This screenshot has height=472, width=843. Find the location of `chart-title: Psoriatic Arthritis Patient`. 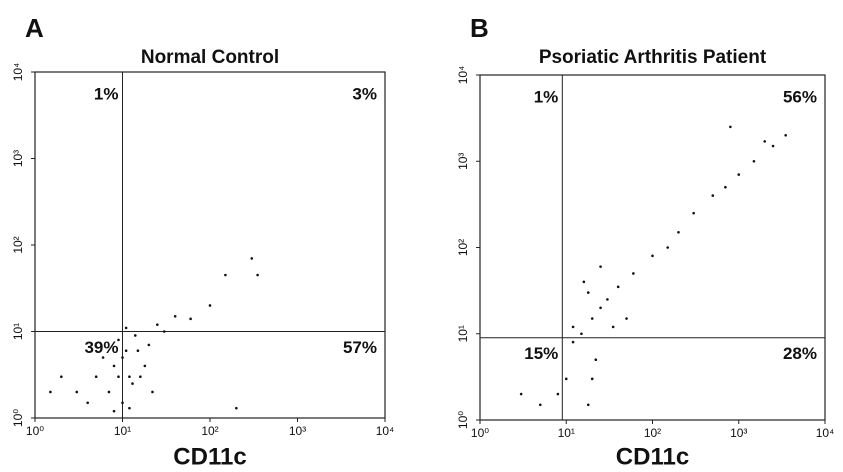

chart-title: Psoriatic Arthritis Patient is located at coordinates (653, 57).